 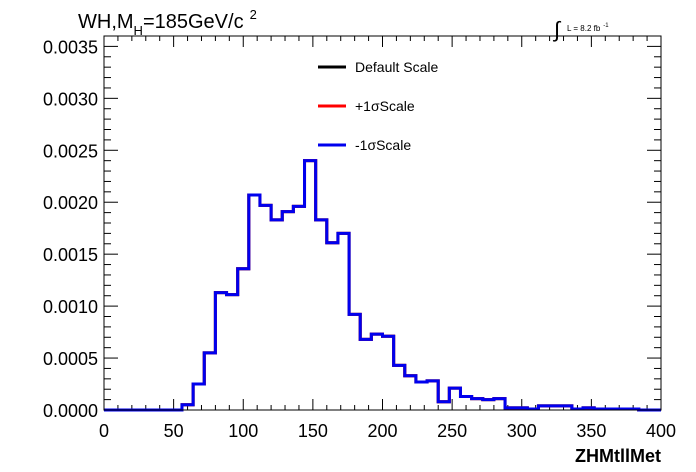 I want to click on y-tick-label: 0.0005, so click(x=70, y=359).